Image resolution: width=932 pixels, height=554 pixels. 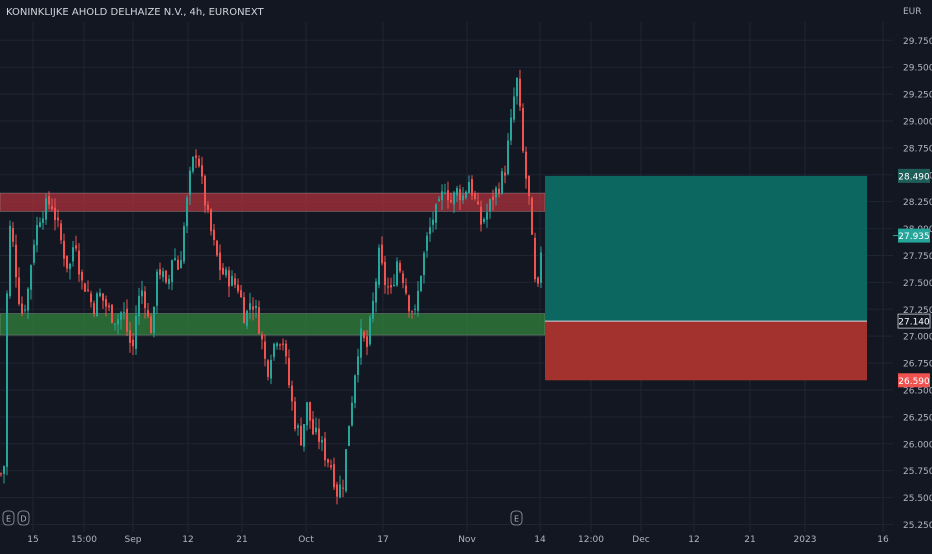 What do you see at coordinates (917, 96) in the screenshot?
I see `y-tick-label: 29.250` at bounding box center [917, 96].